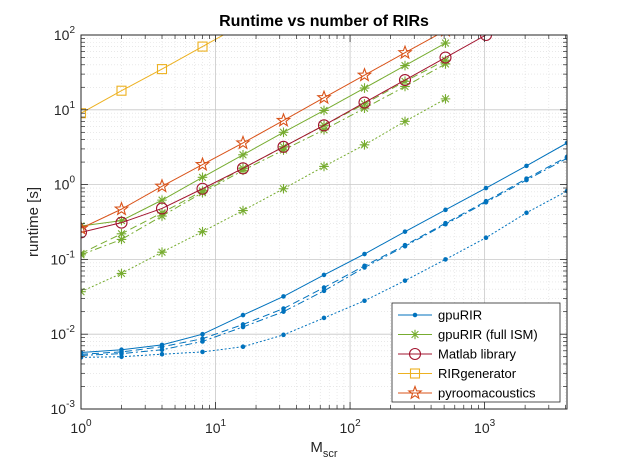  What do you see at coordinates (460, 315) in the screenshot?
I see `legend-label: gpuRIR` at bounding box center [460, 315].